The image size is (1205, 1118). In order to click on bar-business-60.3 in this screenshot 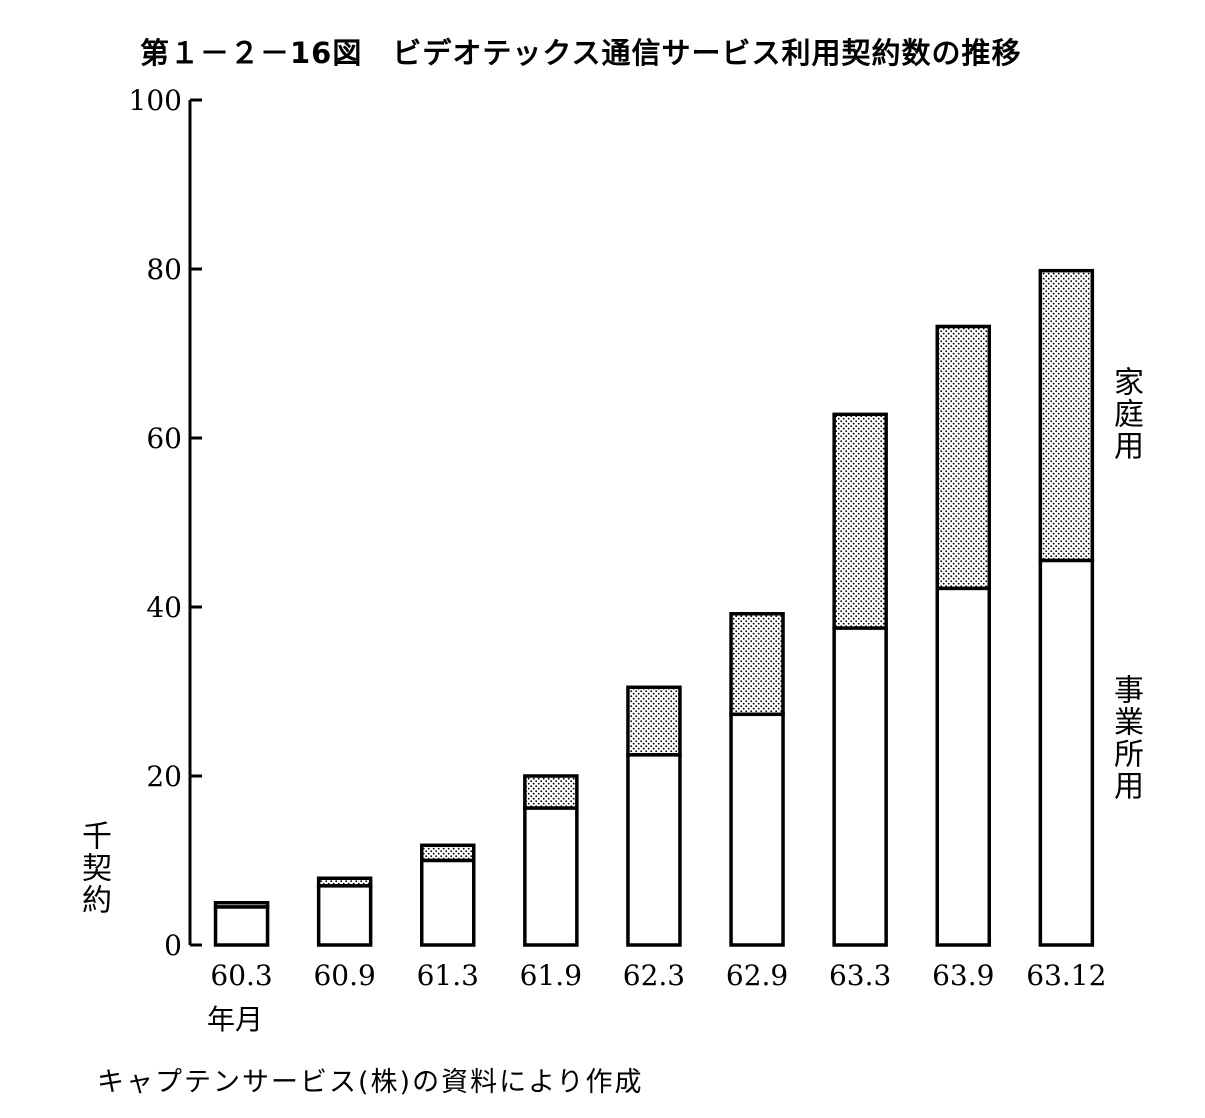, I will do `click(241, 926)`.